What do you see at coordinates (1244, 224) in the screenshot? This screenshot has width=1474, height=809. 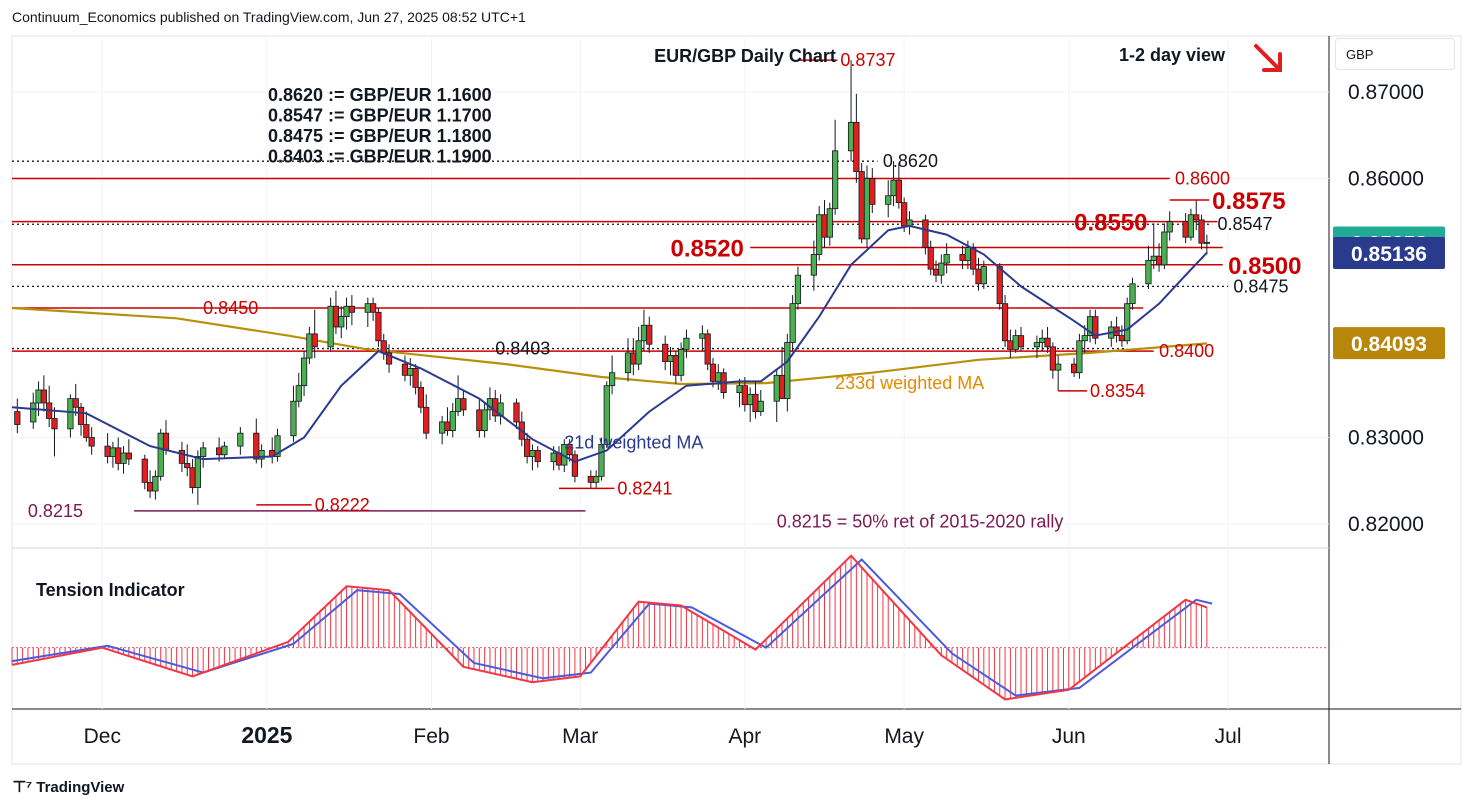 I see `level-label: 0.8547` at bounding box center [1244, 224].